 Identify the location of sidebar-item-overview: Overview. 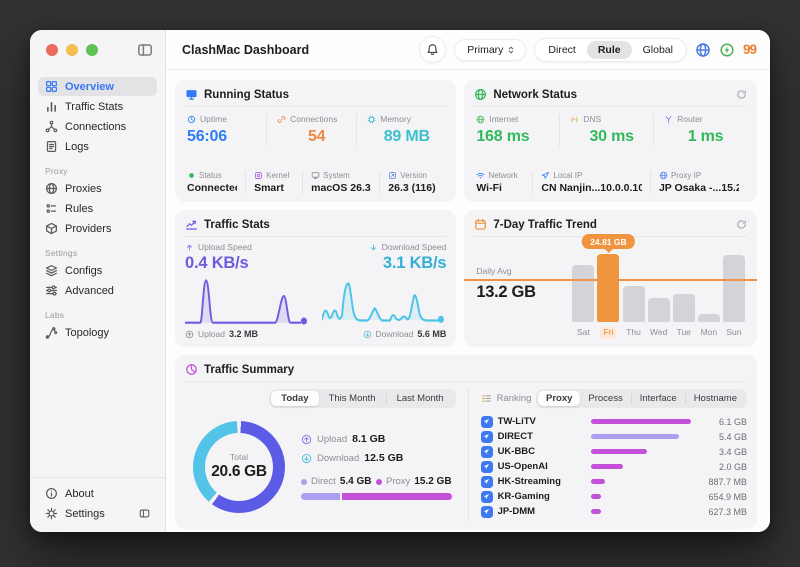
(97, 86).